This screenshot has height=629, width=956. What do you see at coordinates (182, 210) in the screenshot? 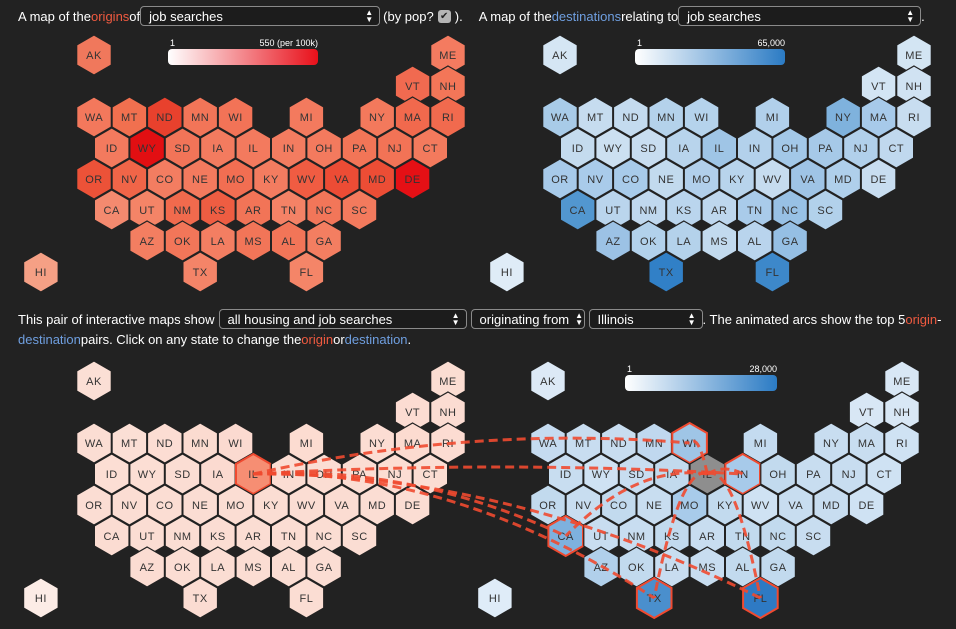
I see `state-hex-nm: NM` at bounding box center [182, 210].